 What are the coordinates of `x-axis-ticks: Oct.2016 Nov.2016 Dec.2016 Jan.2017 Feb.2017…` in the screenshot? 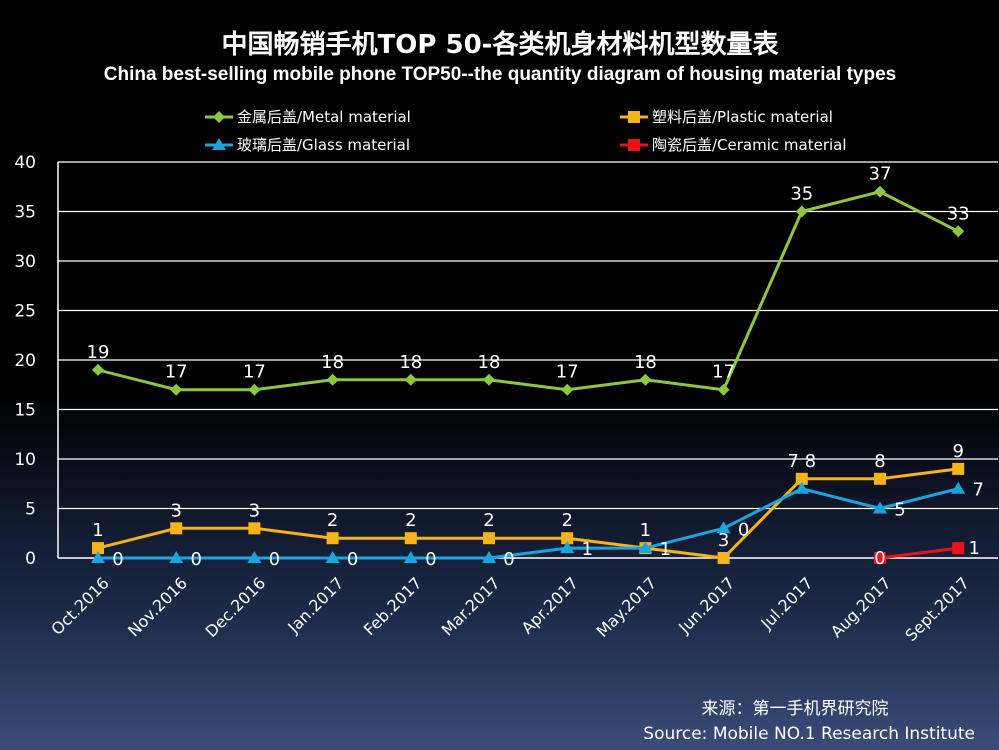 It's located at (510, 609).